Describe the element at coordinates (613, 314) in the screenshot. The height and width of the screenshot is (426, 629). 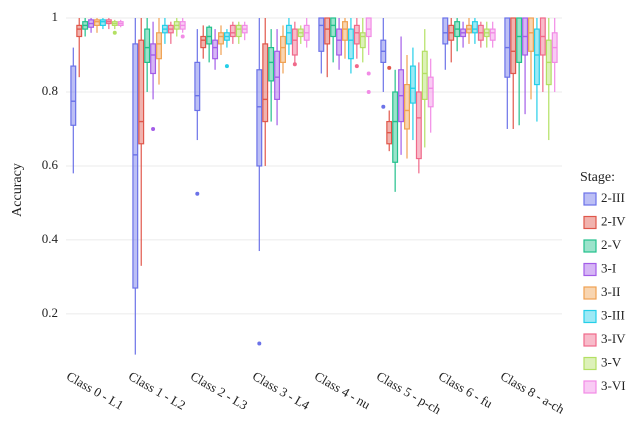
I see `legend-label: 3-III` at that location.